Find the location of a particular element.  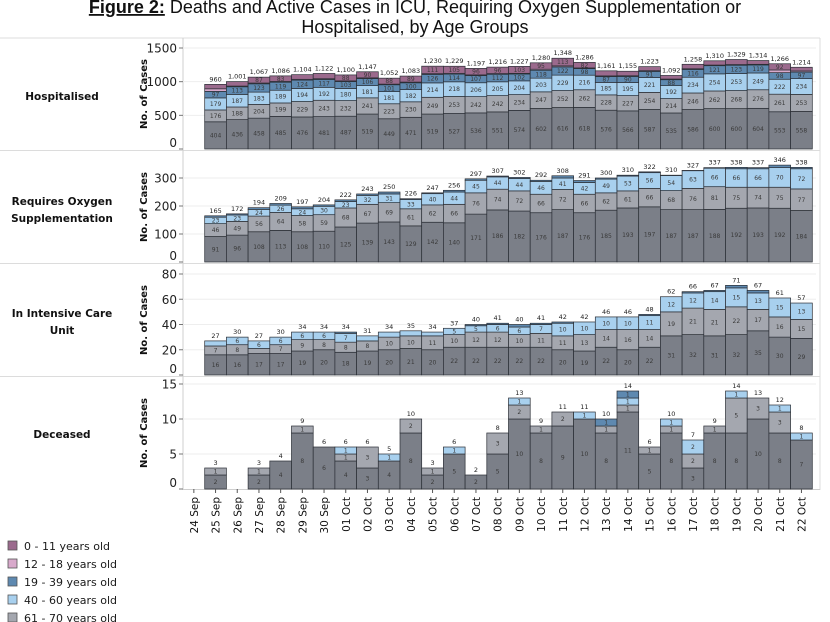

bar-total-label: 1,161 is located at coordinates (606, 66).